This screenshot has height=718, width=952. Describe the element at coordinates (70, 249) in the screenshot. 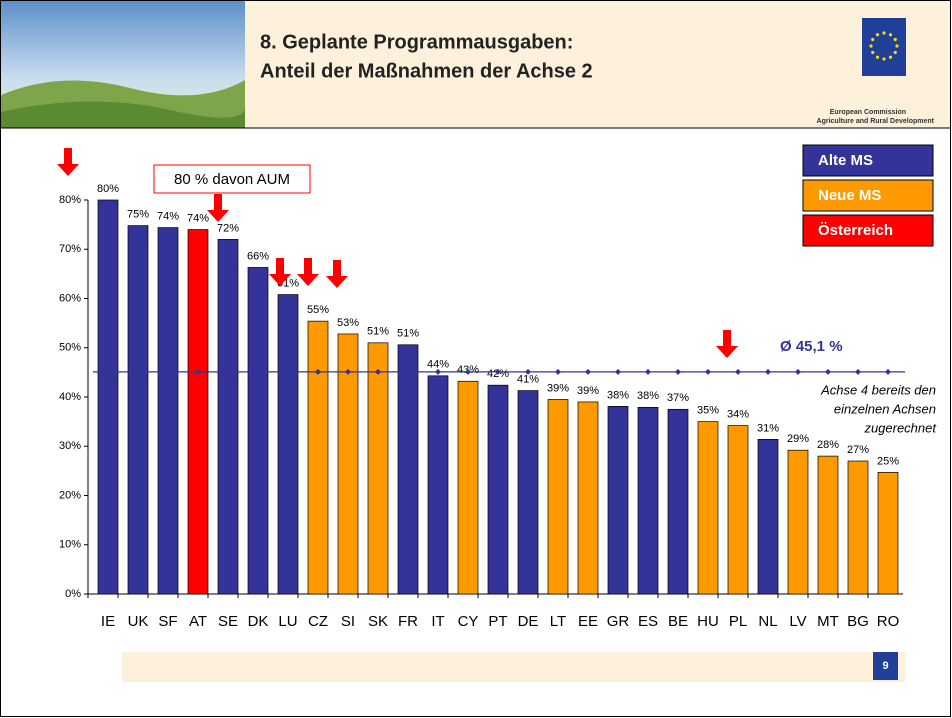

I see `y-tick-label: 70%` at that location.